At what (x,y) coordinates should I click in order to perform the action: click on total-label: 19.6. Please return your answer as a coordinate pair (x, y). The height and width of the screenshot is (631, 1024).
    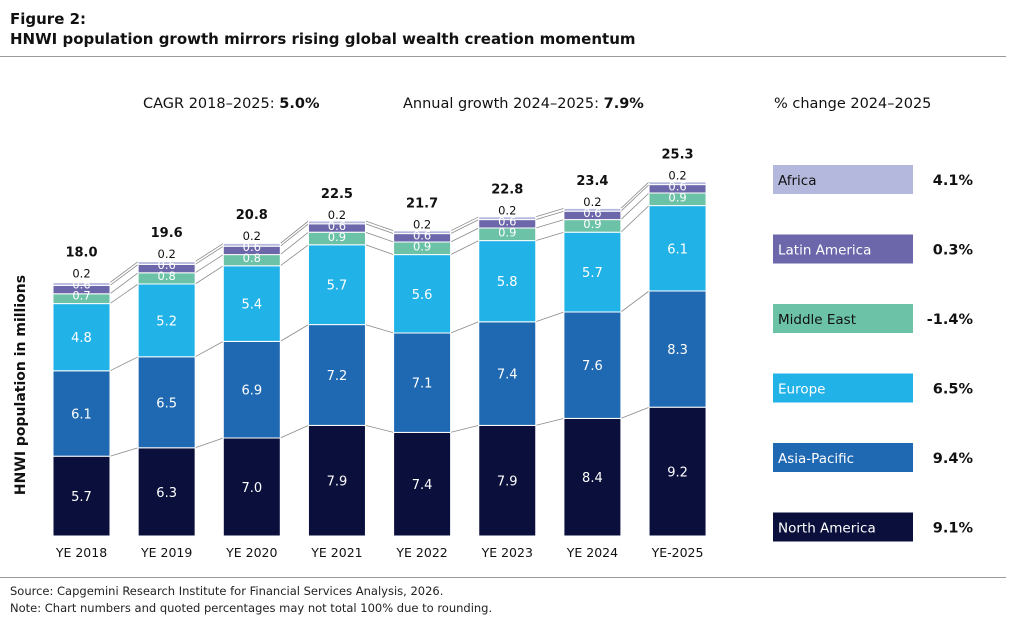
    Looking at the image, I should click on (167, 233).